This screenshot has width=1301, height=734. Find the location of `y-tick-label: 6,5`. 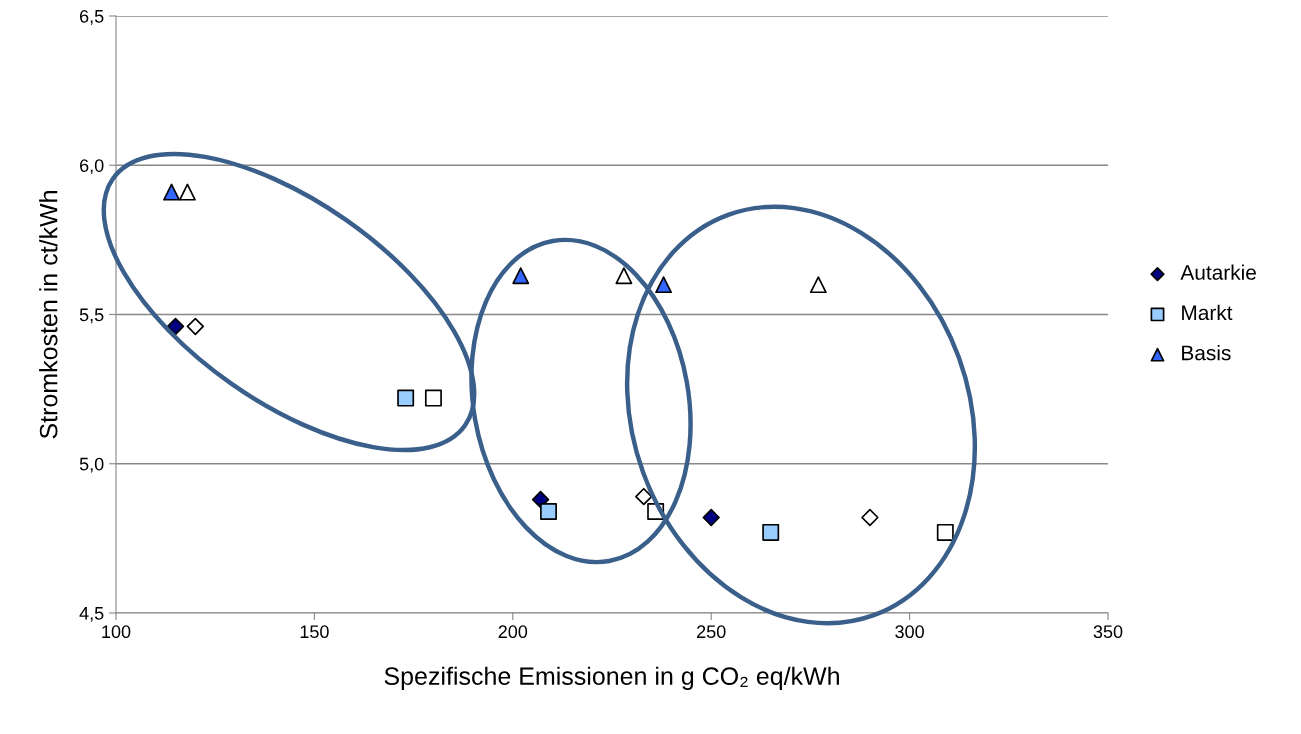

y-tick-label: 6,5 is located at coordinates (92, 17).